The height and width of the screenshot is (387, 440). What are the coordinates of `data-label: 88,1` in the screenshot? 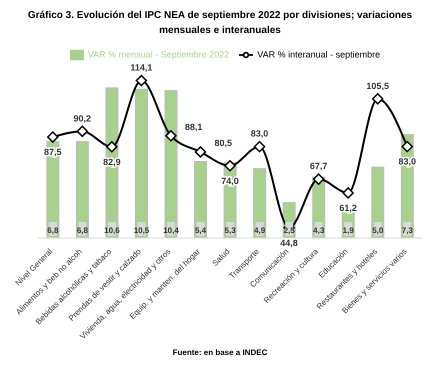 It's located at (193, 127).